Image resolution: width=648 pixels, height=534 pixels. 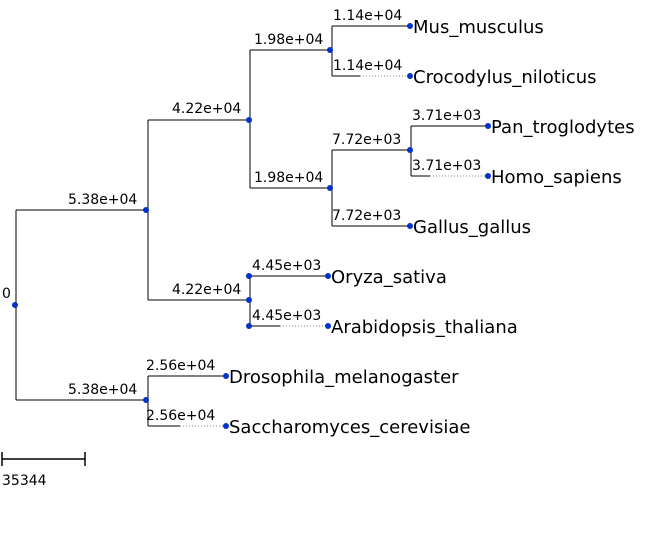 I want to click on edge-root, so click(x=80, y=305).